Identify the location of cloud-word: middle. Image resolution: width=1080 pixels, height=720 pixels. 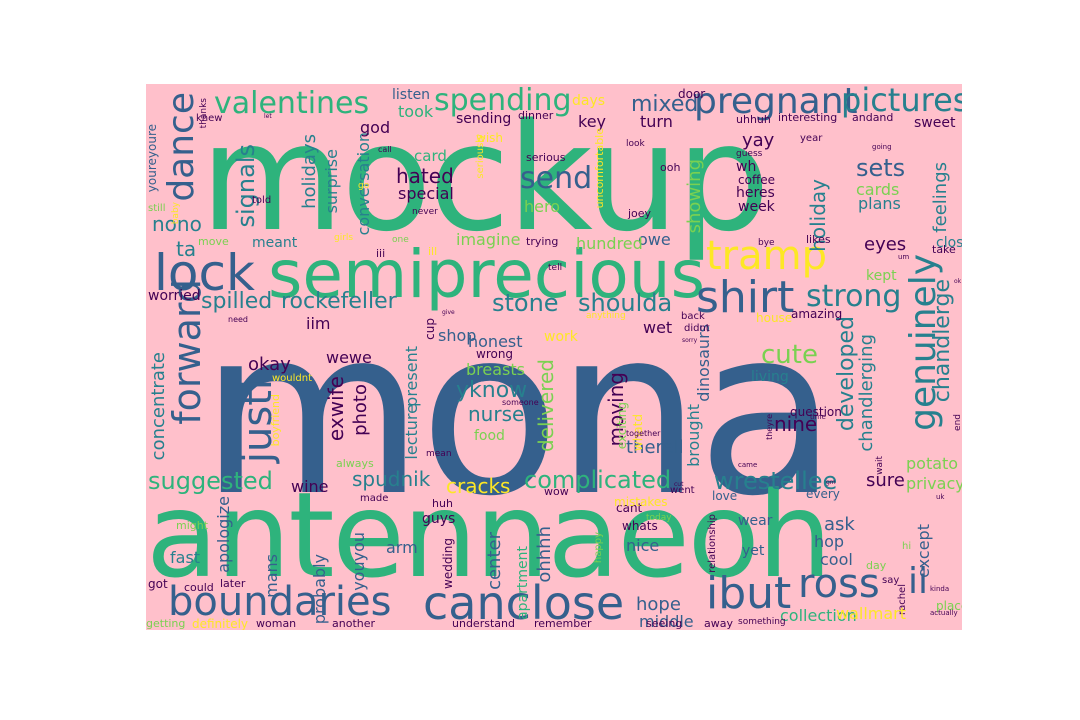
(666, 621).